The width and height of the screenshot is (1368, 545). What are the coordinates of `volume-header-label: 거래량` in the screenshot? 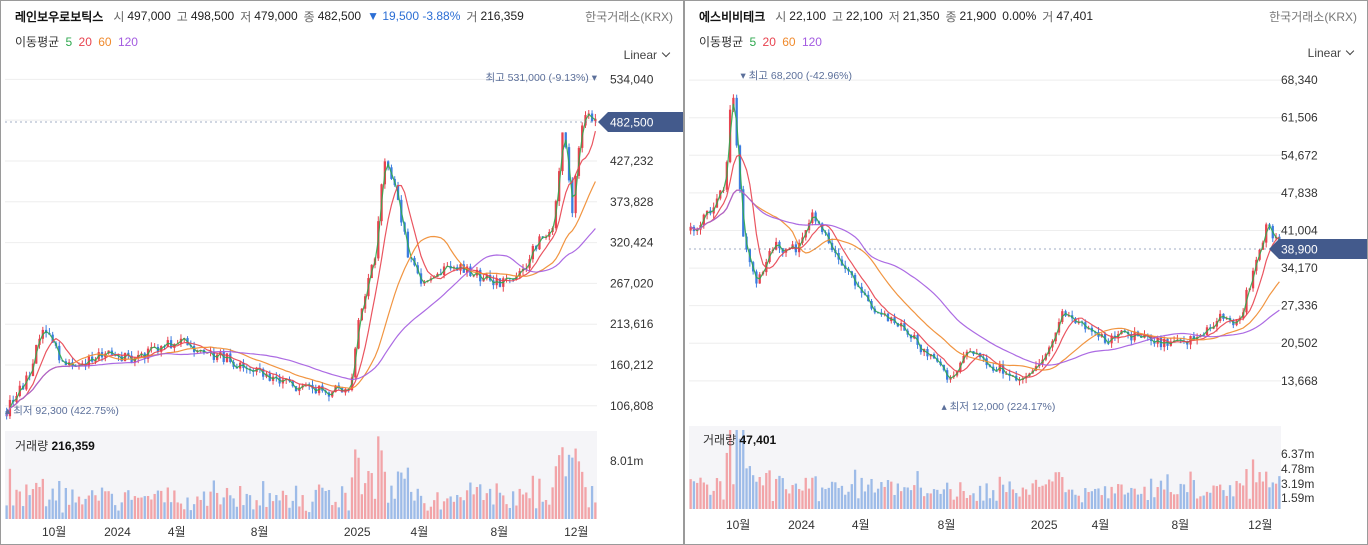 It's located at (32, 446).